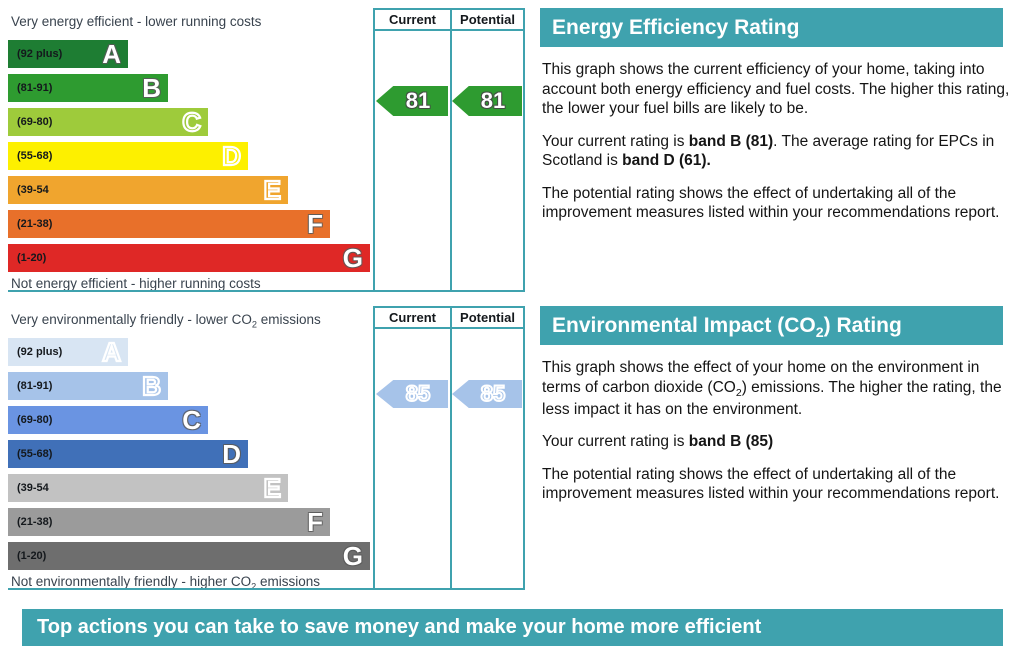 This screenshot has height=650, width=1024. What do you see at coordinates (148, 190) in the screenshot?
I see `band-row-e: (39-54 E` at bounding box center [148, 190].